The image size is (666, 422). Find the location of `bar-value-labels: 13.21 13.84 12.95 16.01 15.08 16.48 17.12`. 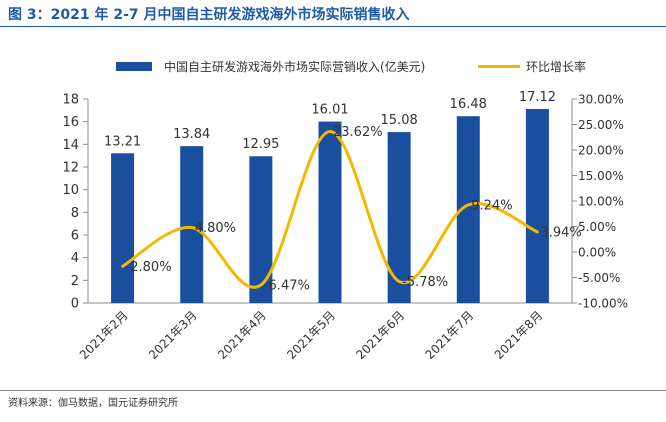

bar-value-labels: 13.21 13.84 12.95 16.01 15.08 16.48 17.12 is located at coordinates (330, 121).